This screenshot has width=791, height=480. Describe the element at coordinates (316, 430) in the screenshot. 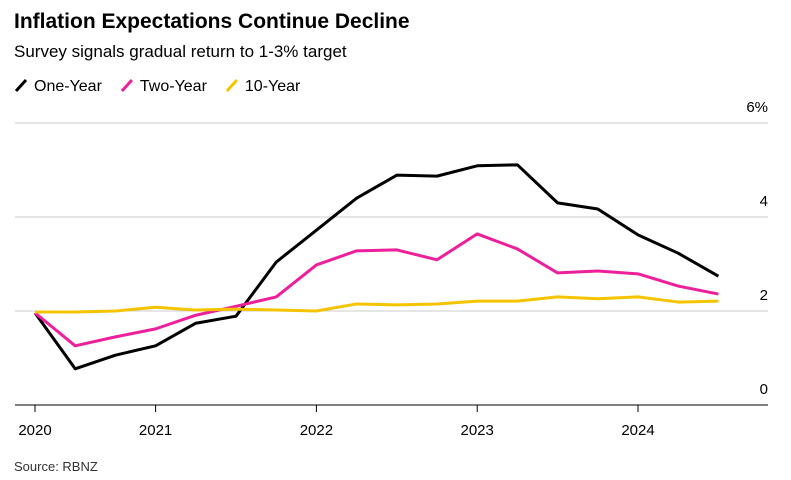

I see `x-tick-label: 2022` at that location.